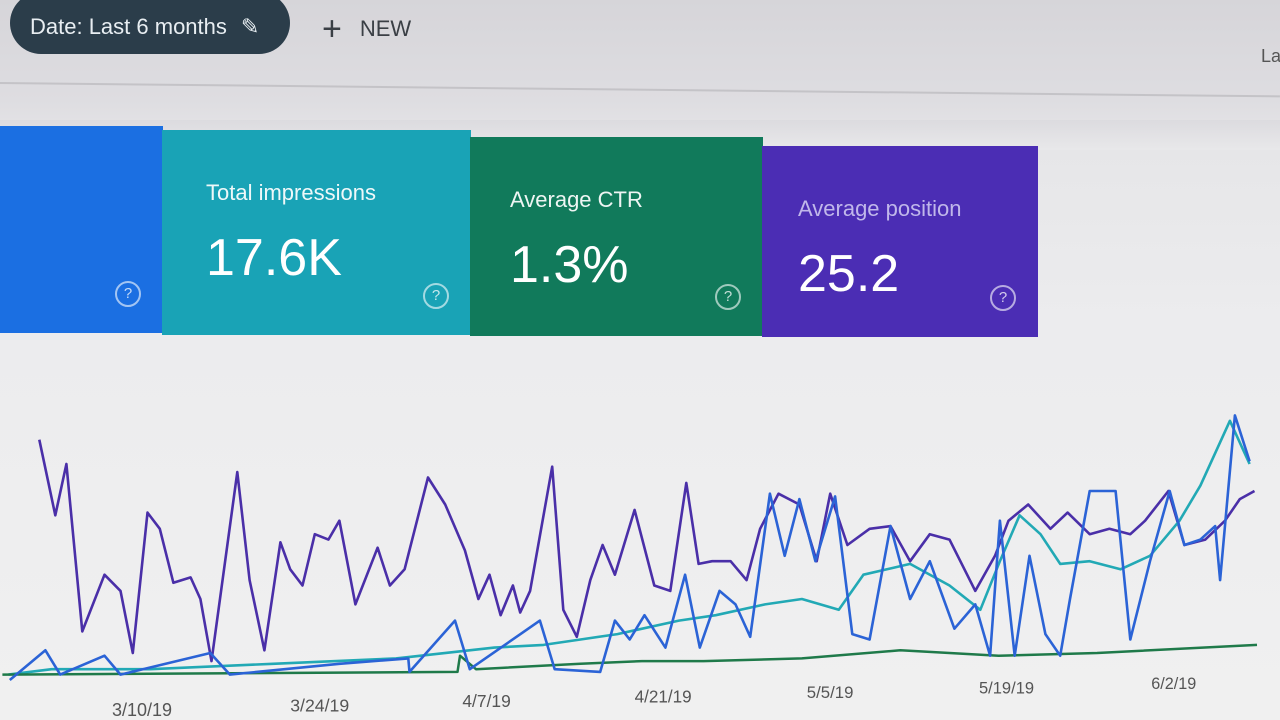 The image size is (1280, 720). I want to click on card-total-impressions: Total impressions 17.6K ?, so click(316, 232).